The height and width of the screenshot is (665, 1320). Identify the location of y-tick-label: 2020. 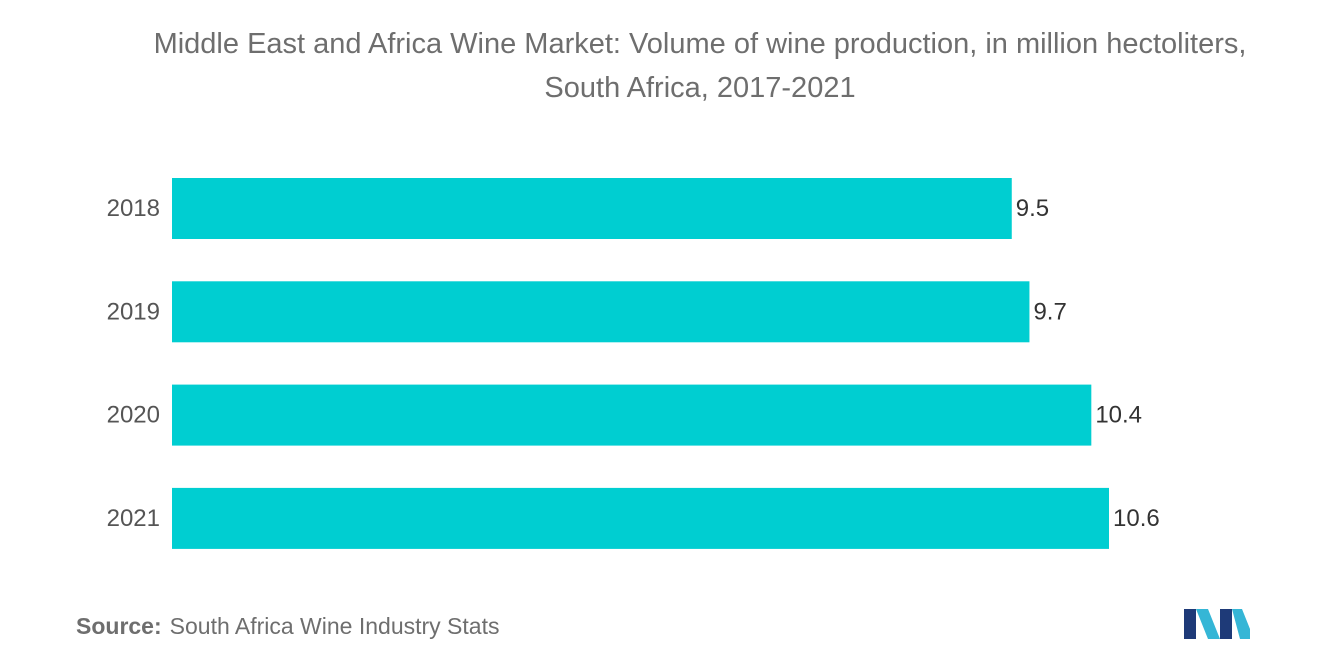
(133, 415).